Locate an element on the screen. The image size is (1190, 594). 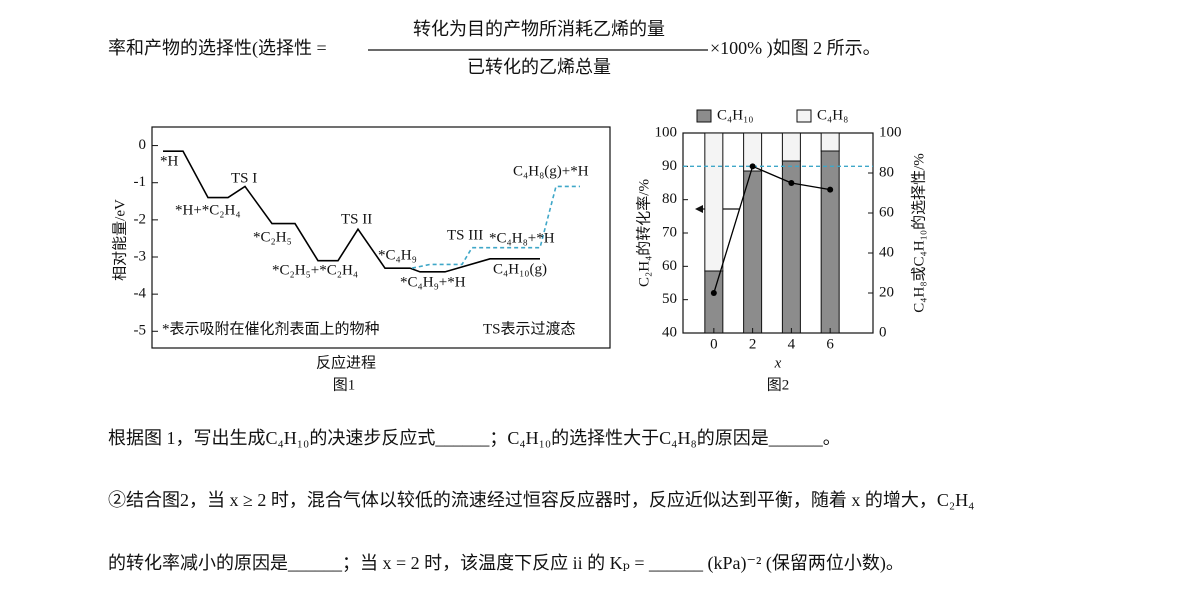
y2-tick-label: 80 is located at coordinates (886, 172).